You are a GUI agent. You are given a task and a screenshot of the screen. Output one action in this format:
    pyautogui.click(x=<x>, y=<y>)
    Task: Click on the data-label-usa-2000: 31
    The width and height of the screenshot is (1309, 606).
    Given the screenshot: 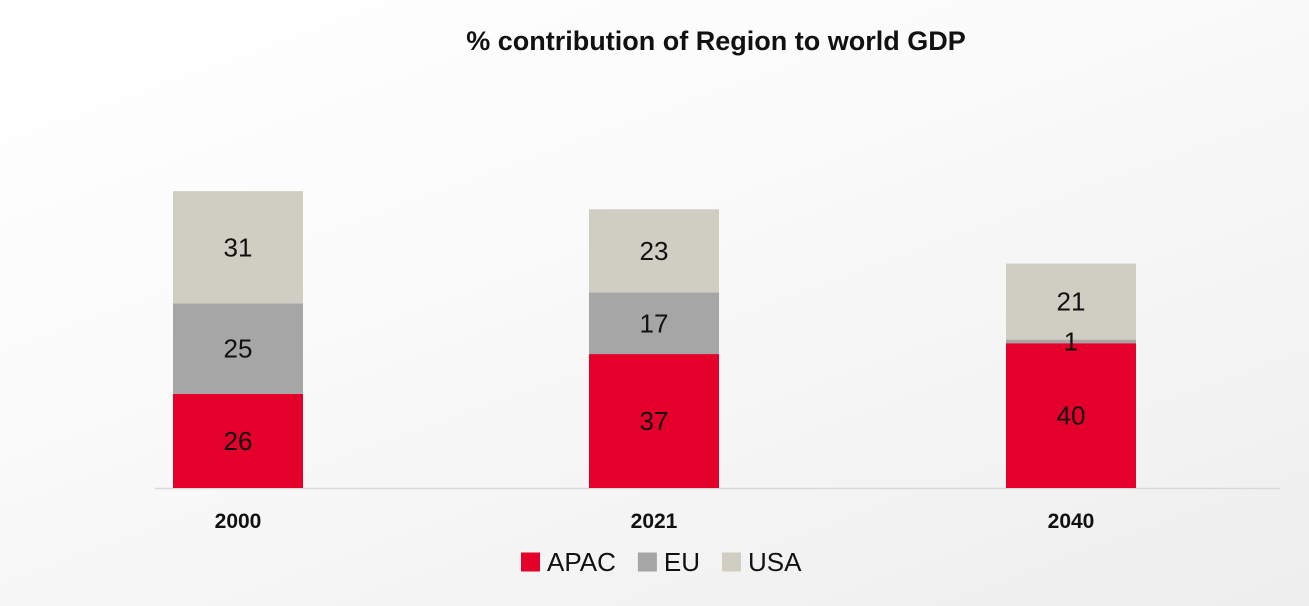 What is the action you would take?
    pyautogui.click(x=238, y=247)
    